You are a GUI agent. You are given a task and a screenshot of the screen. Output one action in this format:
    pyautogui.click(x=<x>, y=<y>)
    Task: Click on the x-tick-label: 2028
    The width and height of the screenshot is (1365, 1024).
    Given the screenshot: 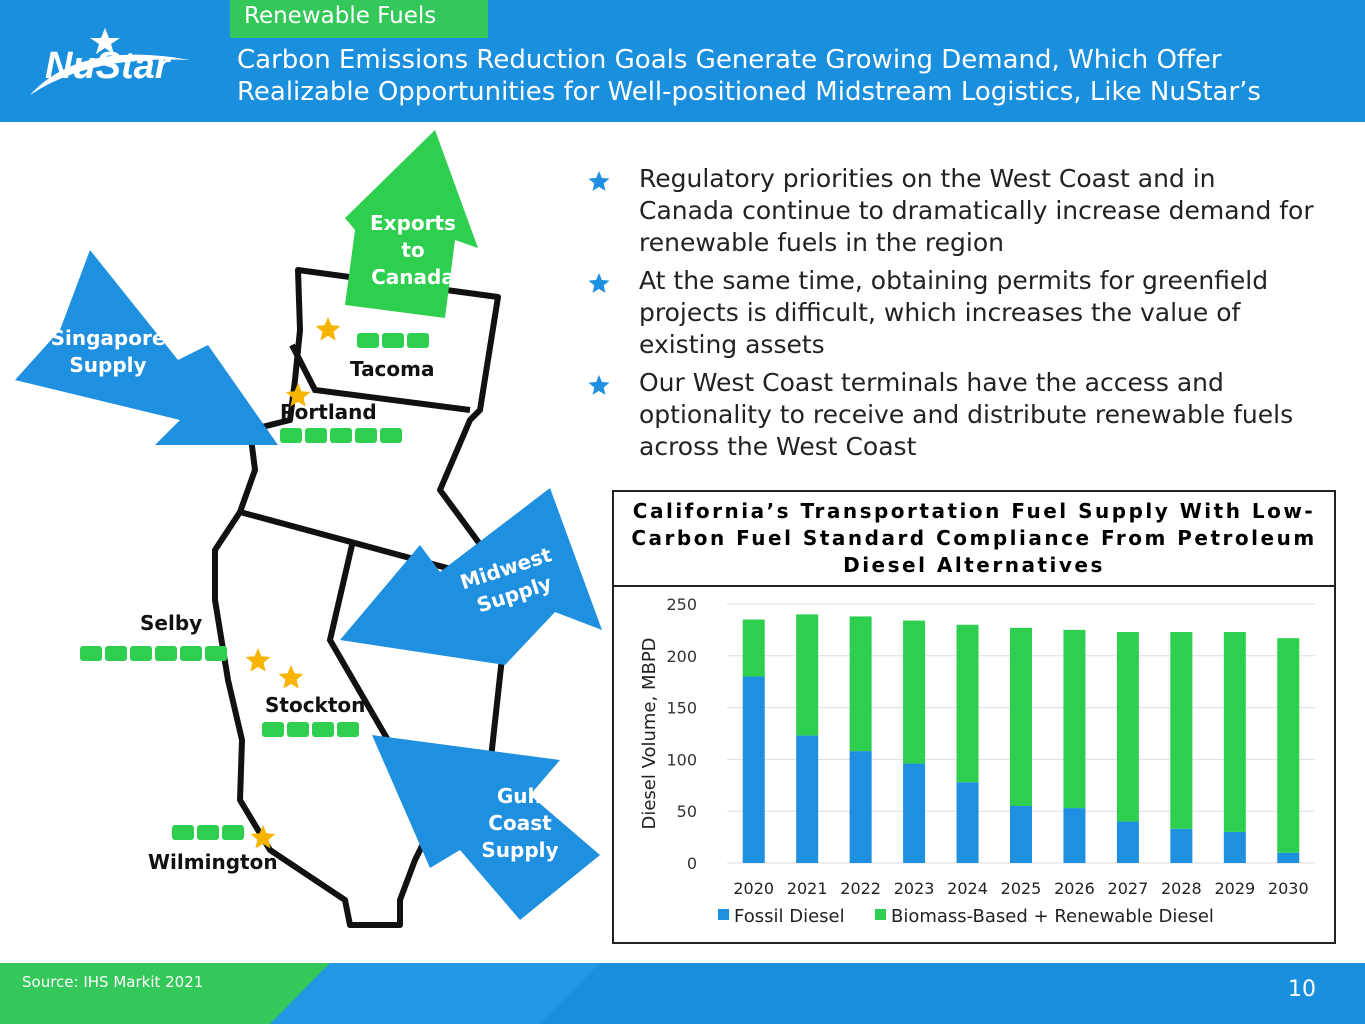 What is the action you would take?
    pyautogui.click(x=1181, y=888)
    